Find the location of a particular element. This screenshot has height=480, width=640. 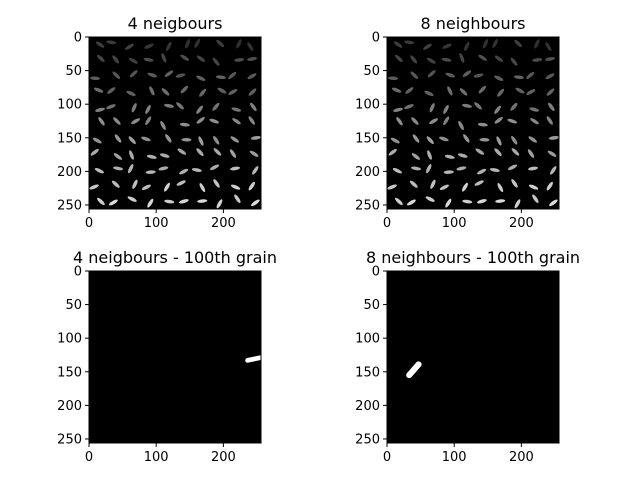

subplot-title: 4 neigbours is located at coordinates (175, 23).